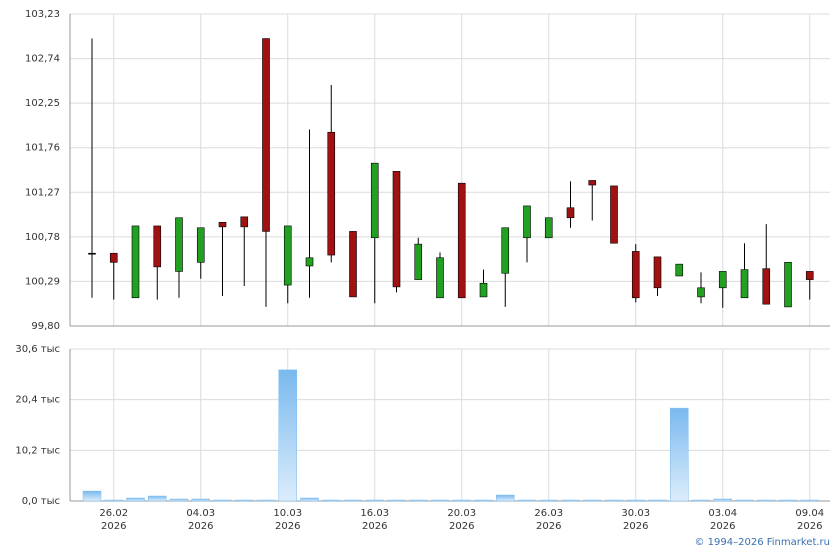 This screenshot has width=840, height=550. I want to click on y-tick-label: 100,29, so click(42, 281).